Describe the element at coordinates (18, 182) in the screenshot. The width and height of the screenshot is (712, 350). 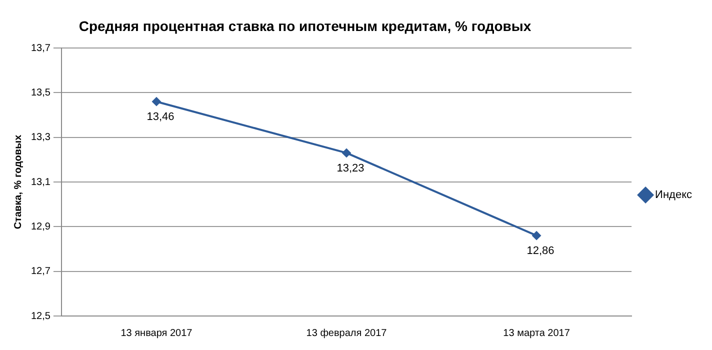
I see `y-axis-title: Ставка, % годовых` at that location.